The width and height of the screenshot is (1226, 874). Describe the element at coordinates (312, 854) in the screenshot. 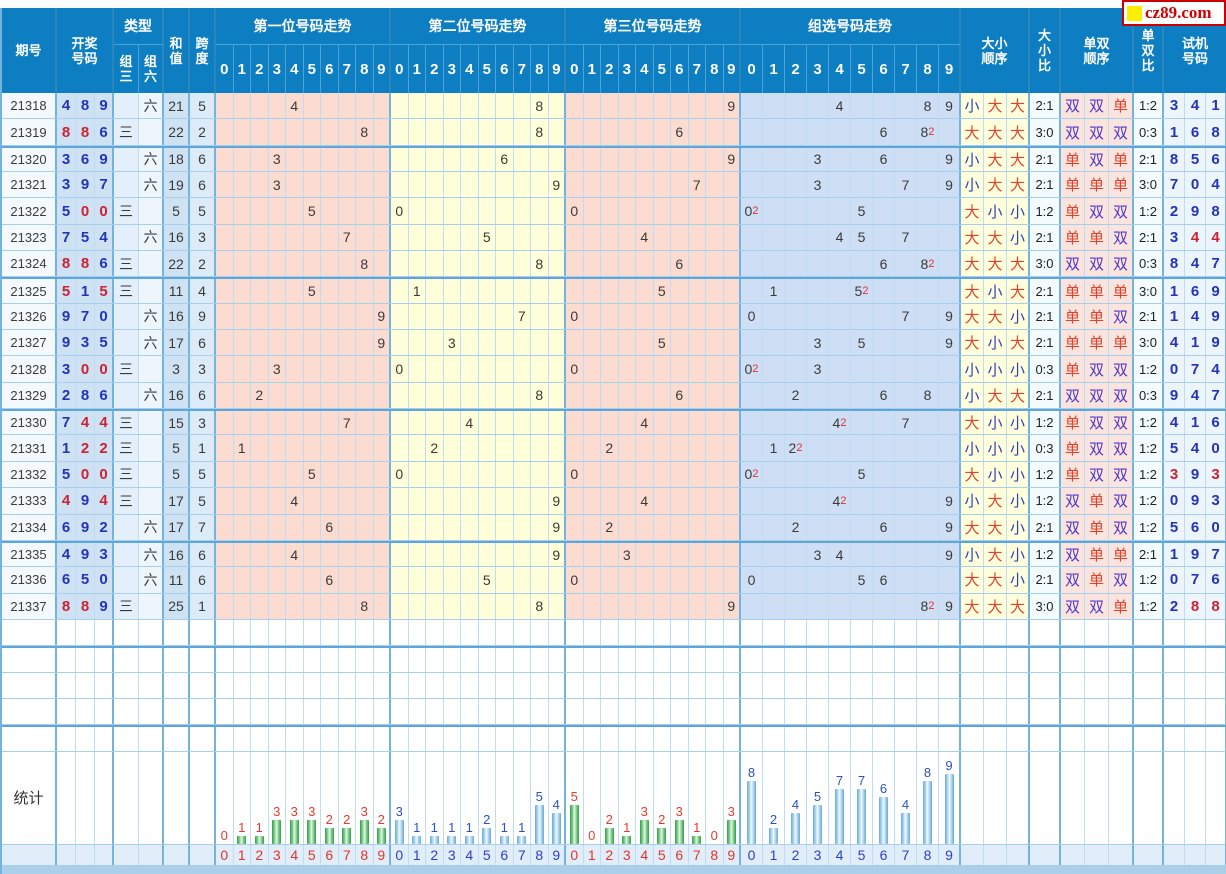

I see `digits-t1-5: 5` at that location.